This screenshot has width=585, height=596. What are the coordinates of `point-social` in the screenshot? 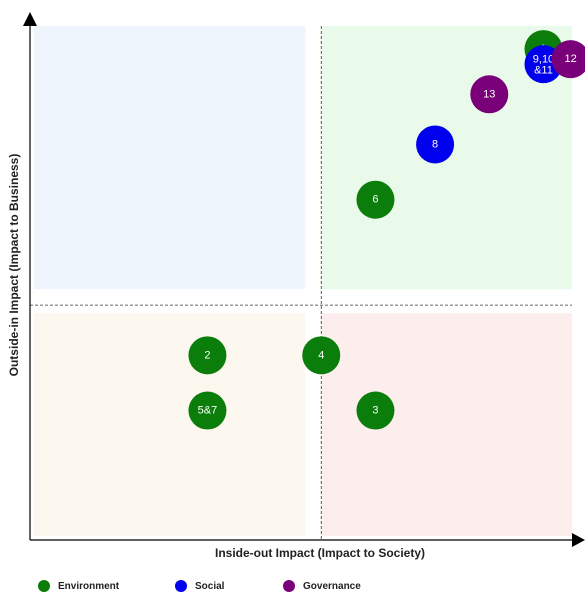 It's located at (435, 144).